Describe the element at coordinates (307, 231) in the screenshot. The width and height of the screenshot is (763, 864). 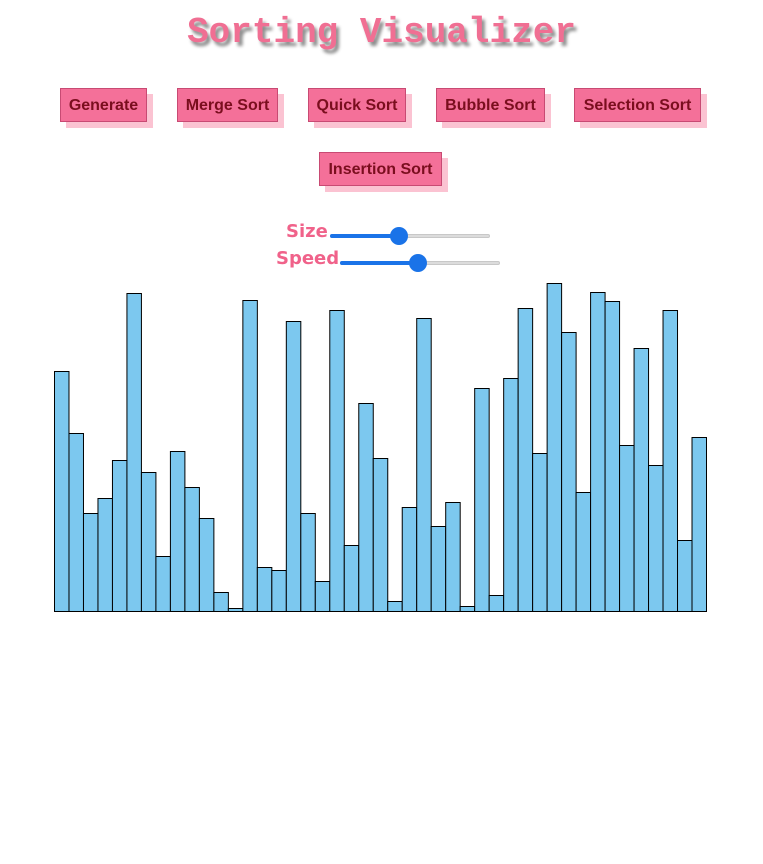
I see `size-label: Size` at that location.